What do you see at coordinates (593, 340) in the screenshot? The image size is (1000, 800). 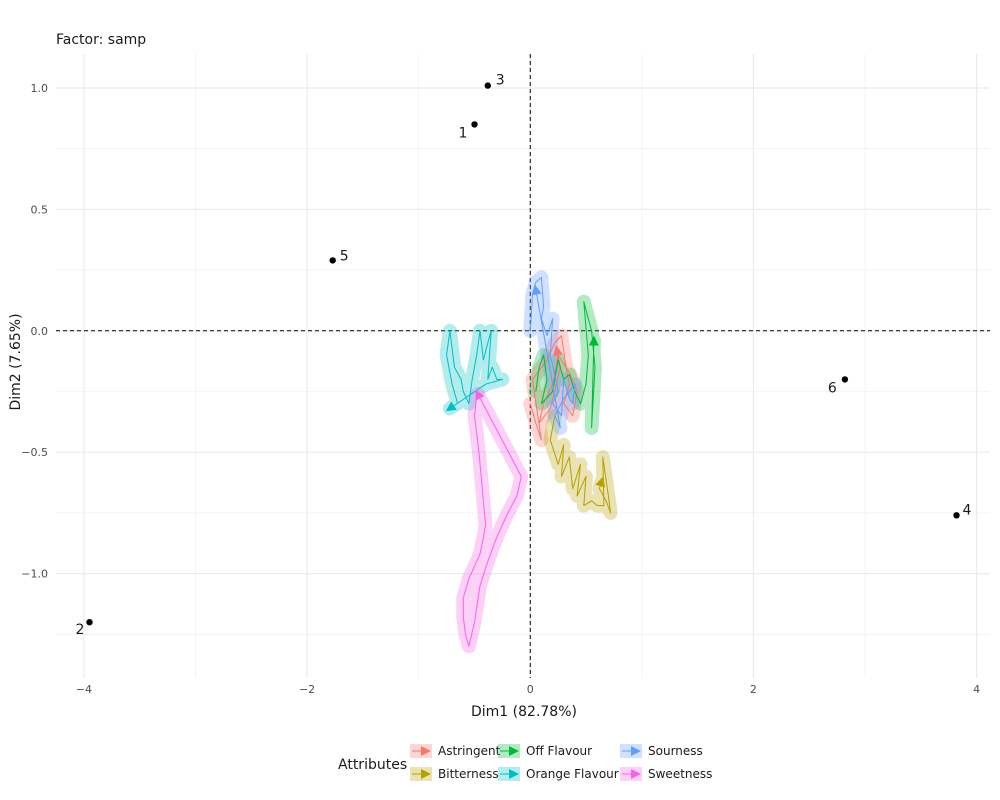 I see `off-flavour-arrow` at bounding box center [593, 340].